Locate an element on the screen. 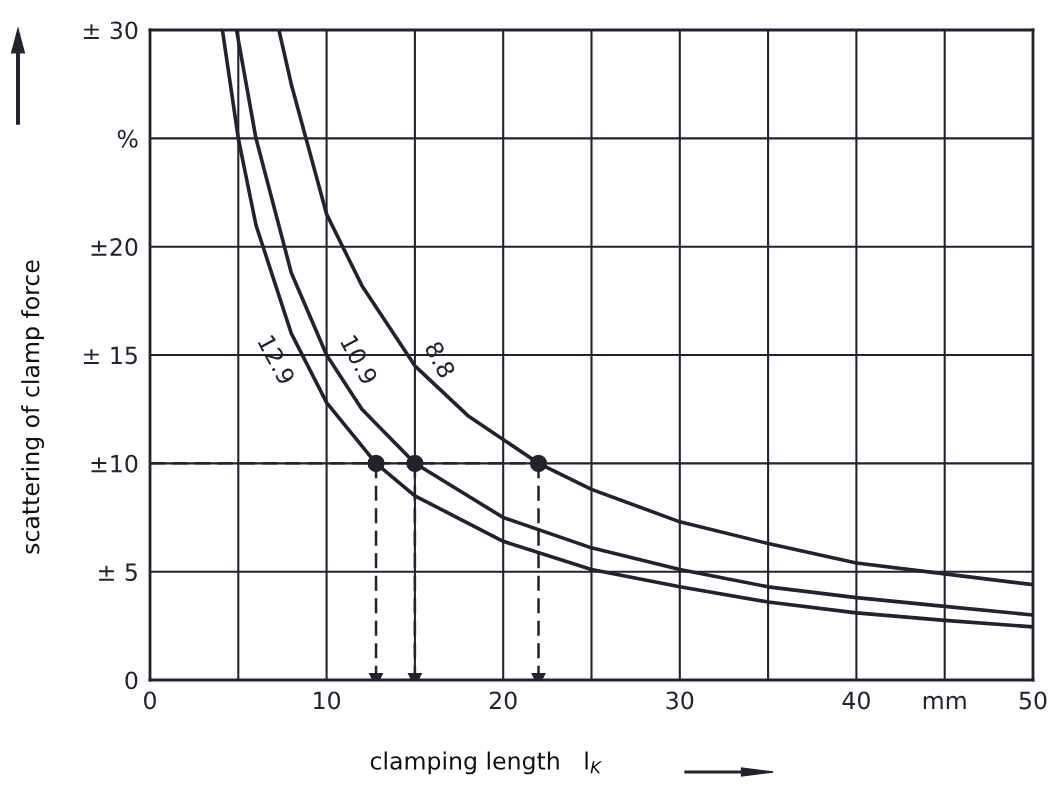 The image size is (1049, 794). y-tick-label: ± 5 is located at coordinates (118, 572).